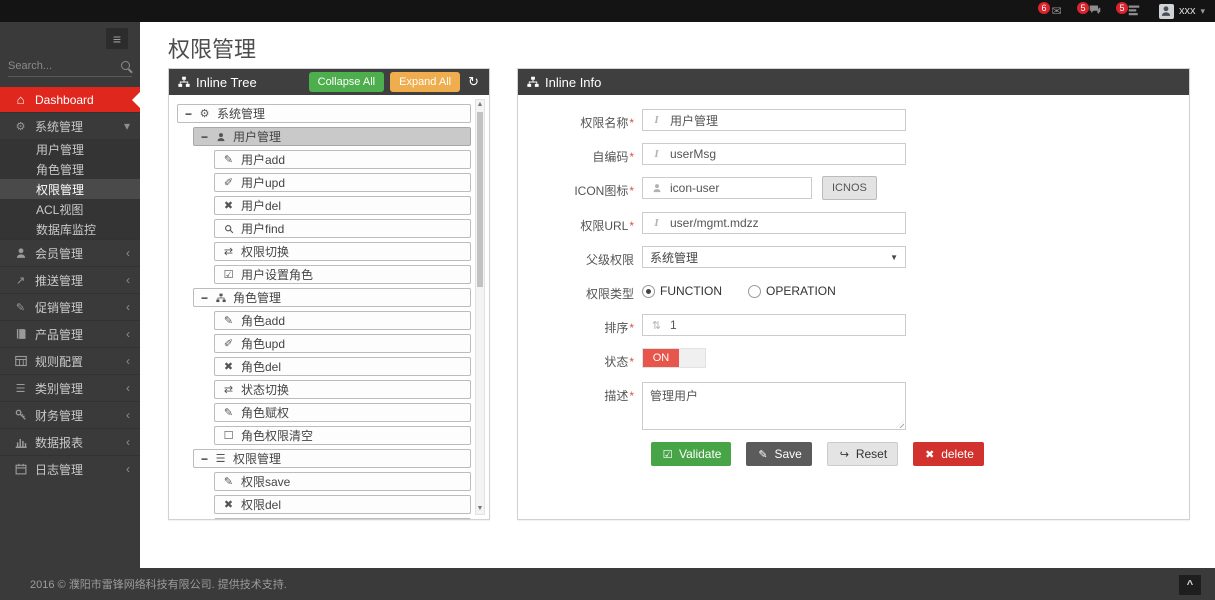 This screenshot has height=600, width=1215. I want to click on sidebar-item-dashboard: ⌂ Dashboard, so click(70, 99).